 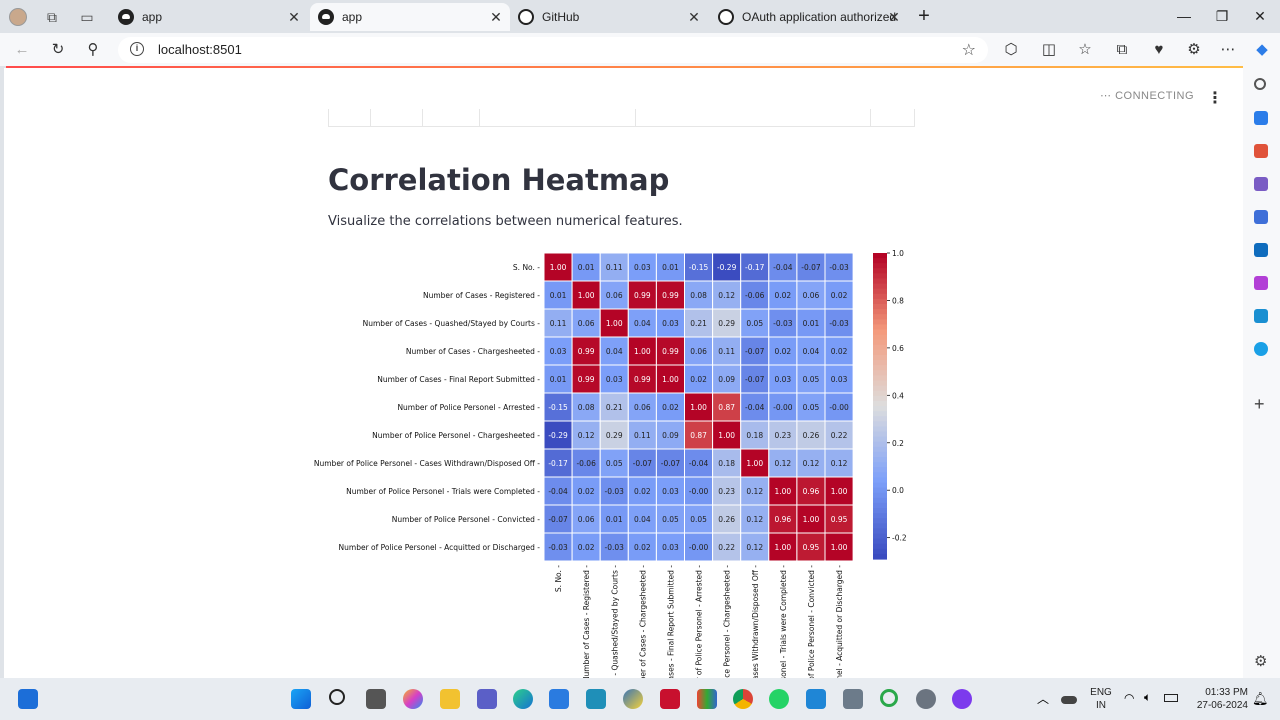 What do you see at coordinates (889, 698) in the screenshot?
I see `refresh-app-icon` at bounding box center [889, 698].